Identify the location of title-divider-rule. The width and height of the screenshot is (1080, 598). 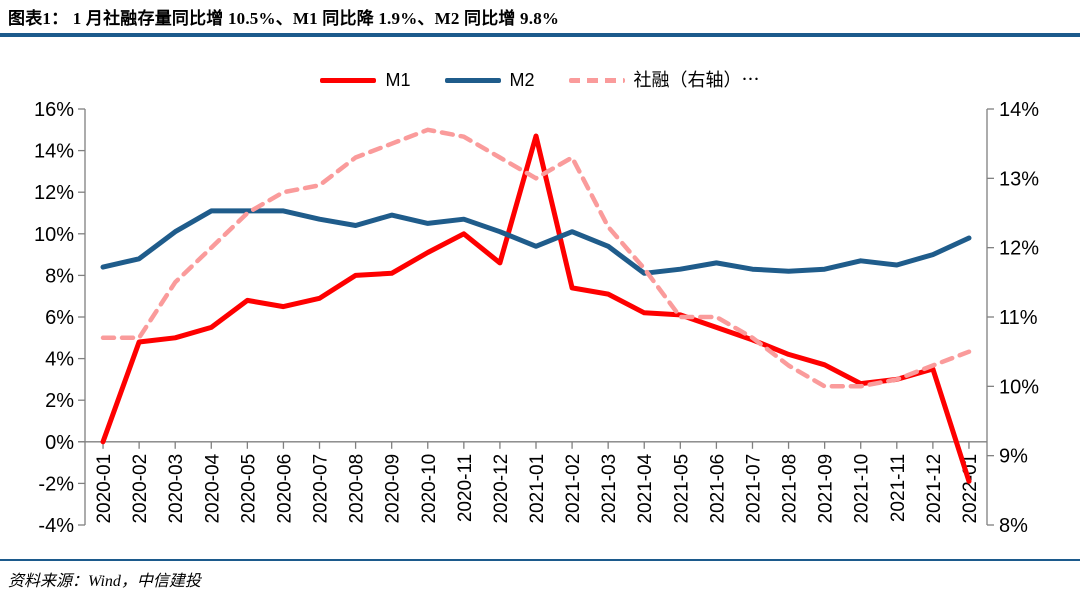
(540, 35).